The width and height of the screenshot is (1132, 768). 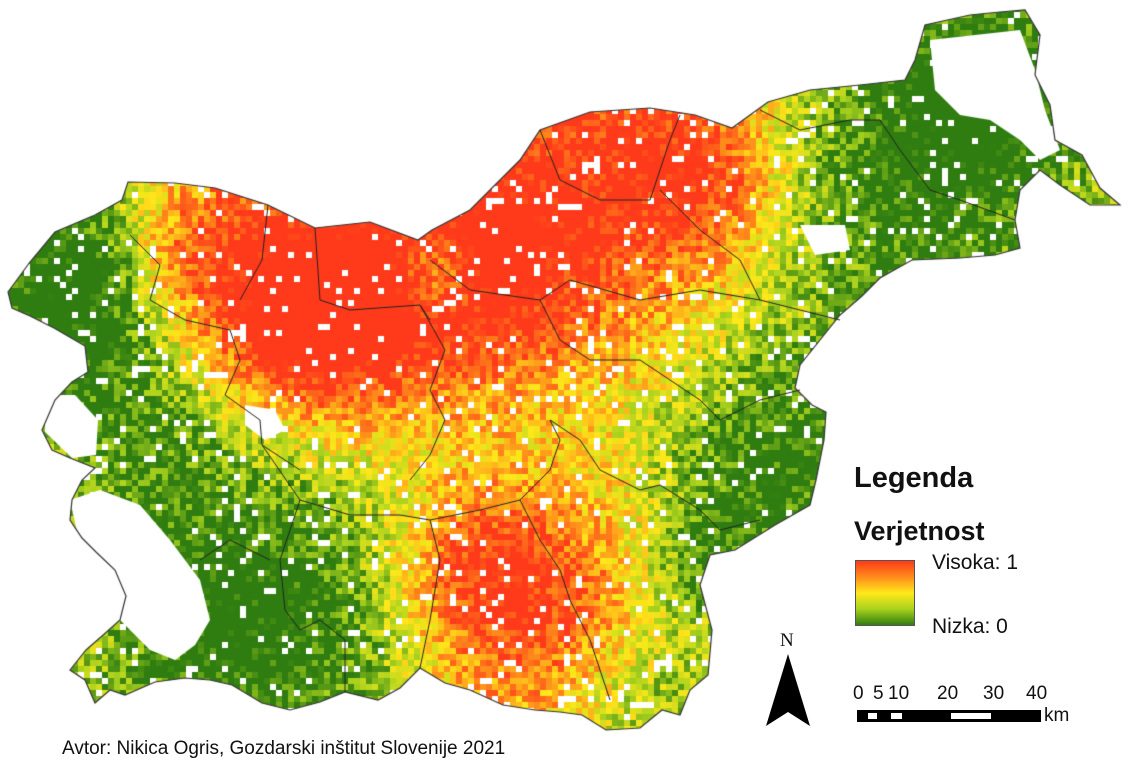 I want to click on legend-low-label: Nizka: 0, so click(x=970, y=626).